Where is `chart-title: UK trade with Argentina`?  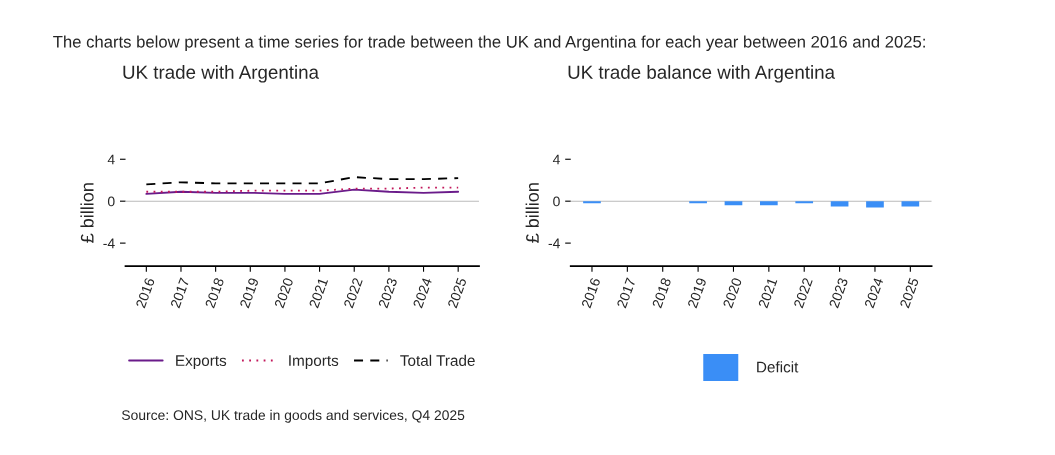 chart-title: UK trade with Argentina is located at coordinates (221, 74).